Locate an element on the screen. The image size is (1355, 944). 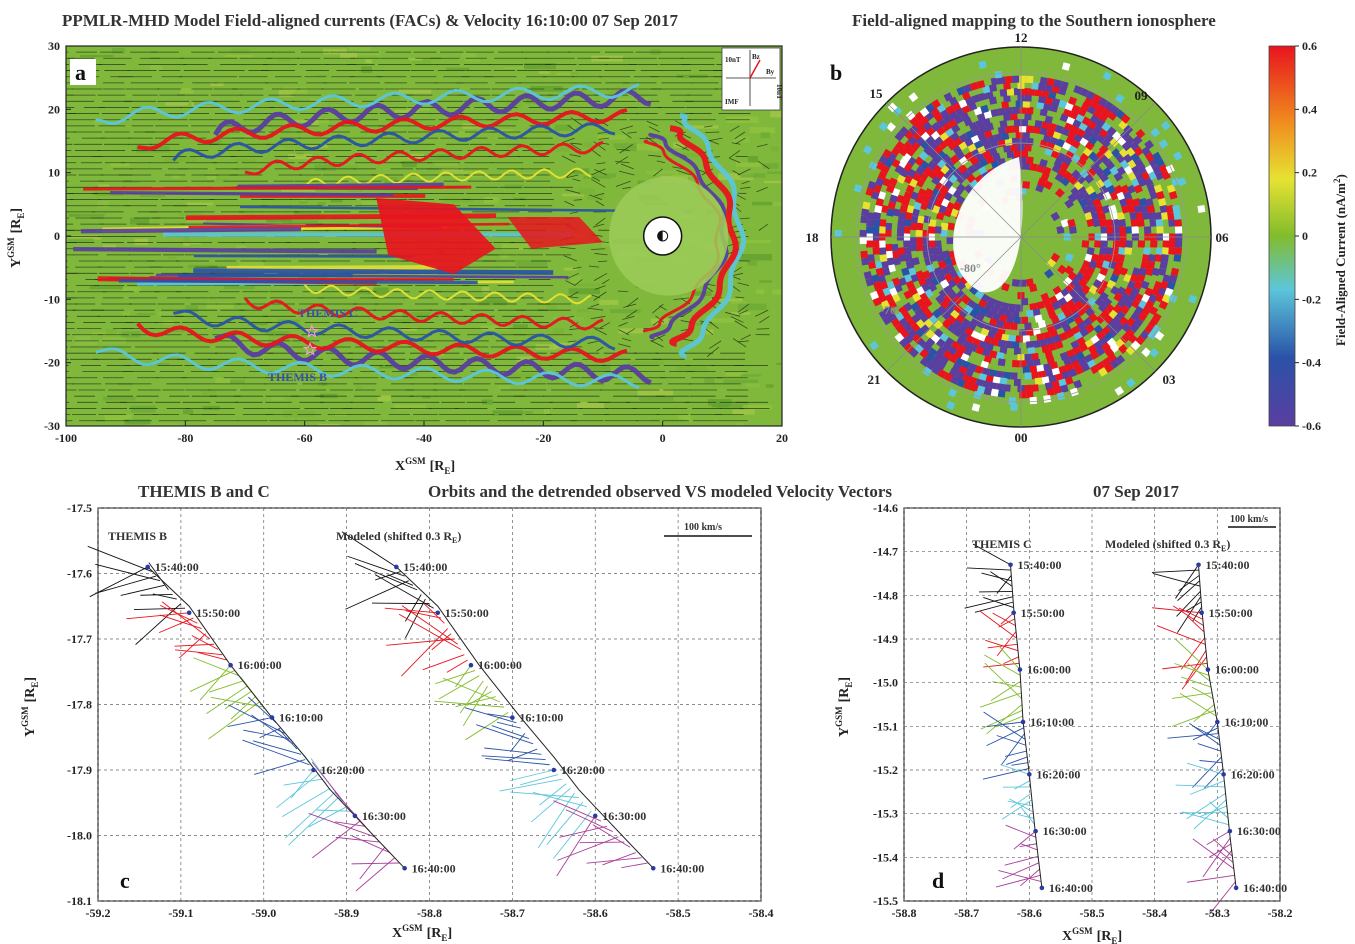
y-tick-label: 10 is located at coordinates (54, 173).